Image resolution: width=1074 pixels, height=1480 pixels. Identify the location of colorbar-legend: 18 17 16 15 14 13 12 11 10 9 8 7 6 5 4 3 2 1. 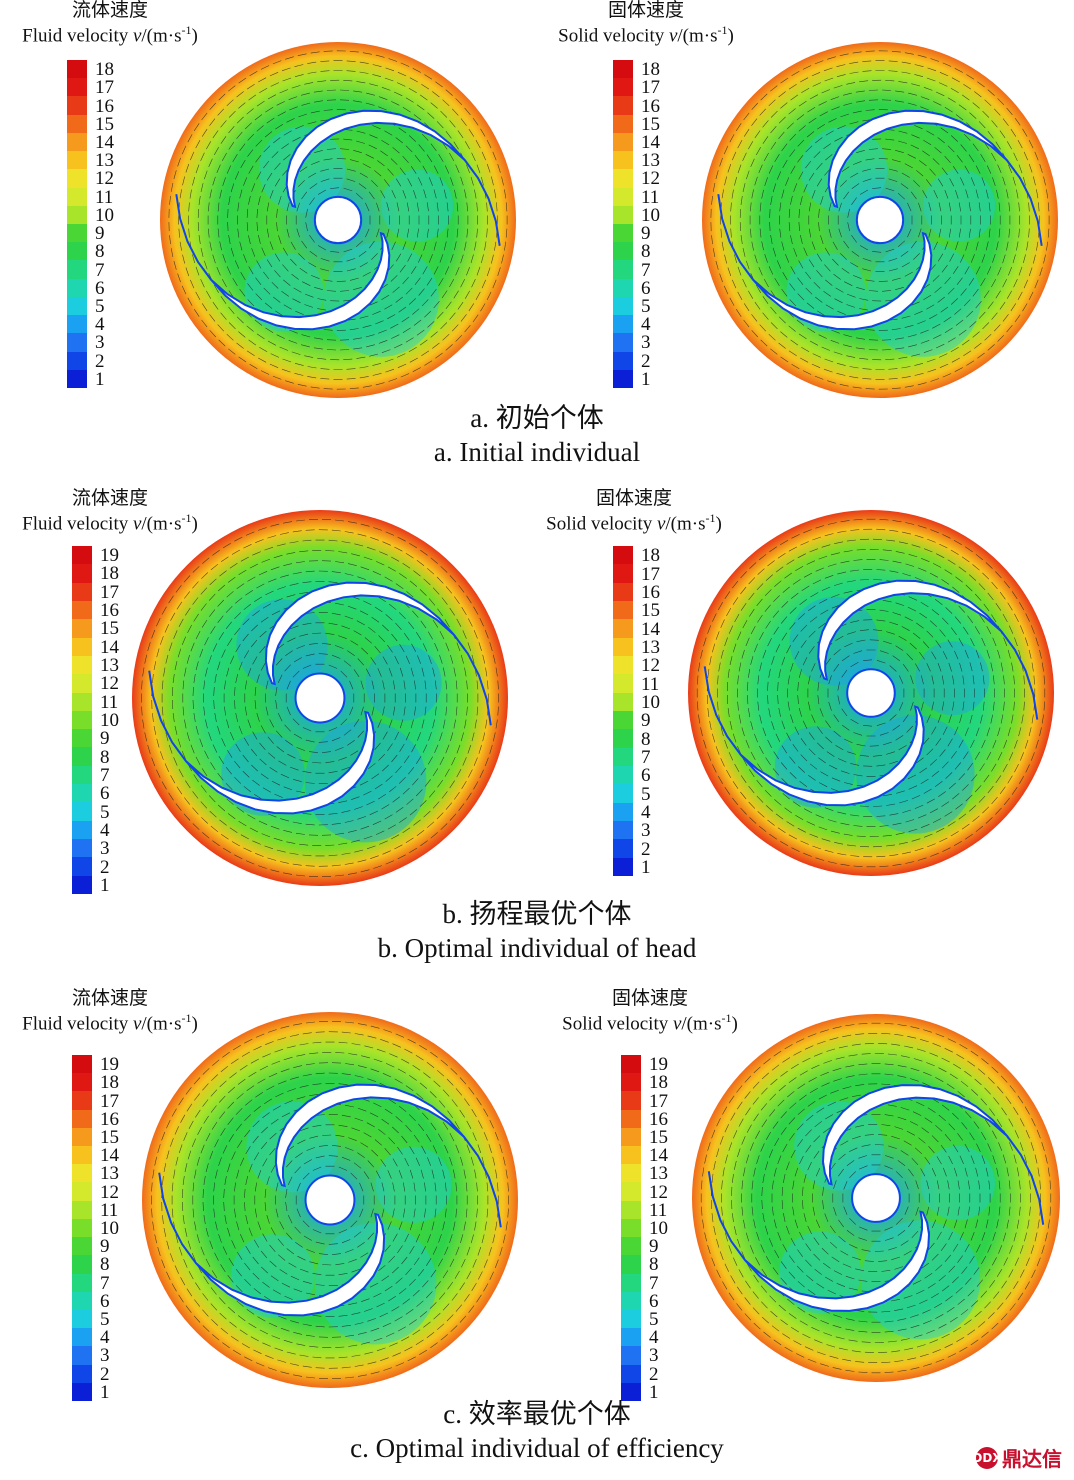
(653, 225).